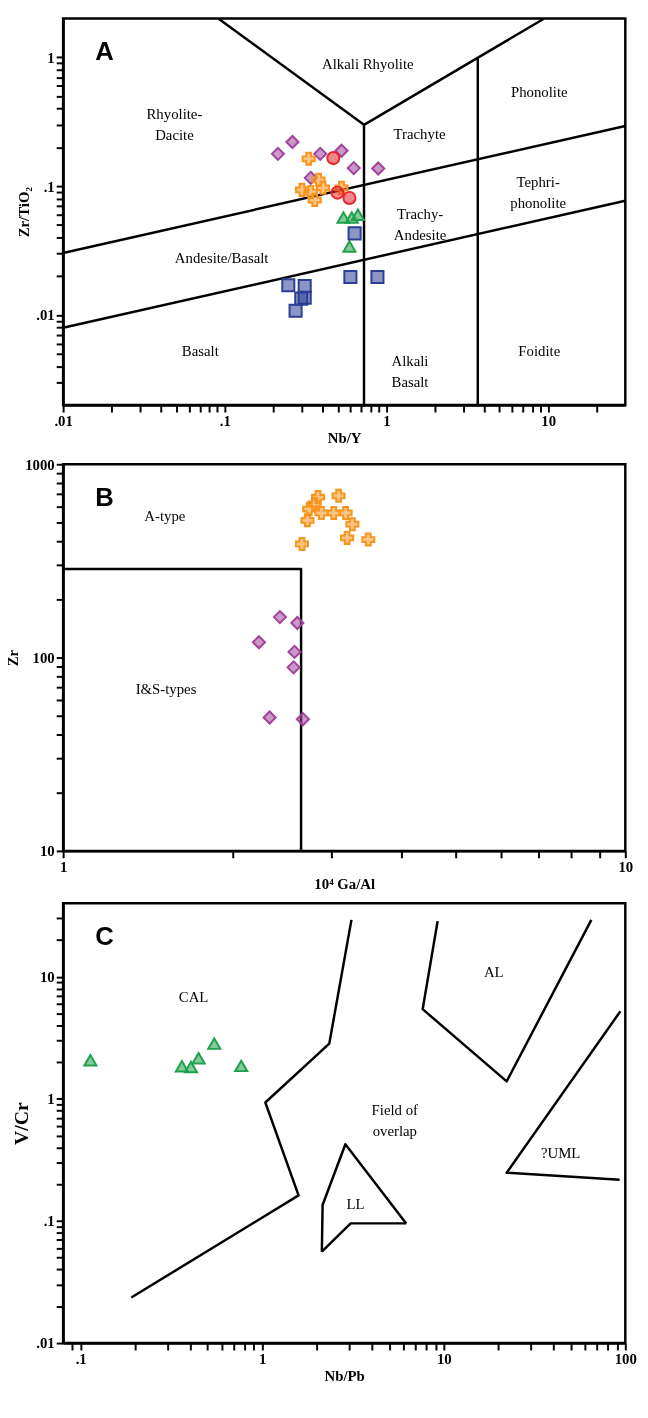  I want to click on annotation: A-type, so click(165, 516).